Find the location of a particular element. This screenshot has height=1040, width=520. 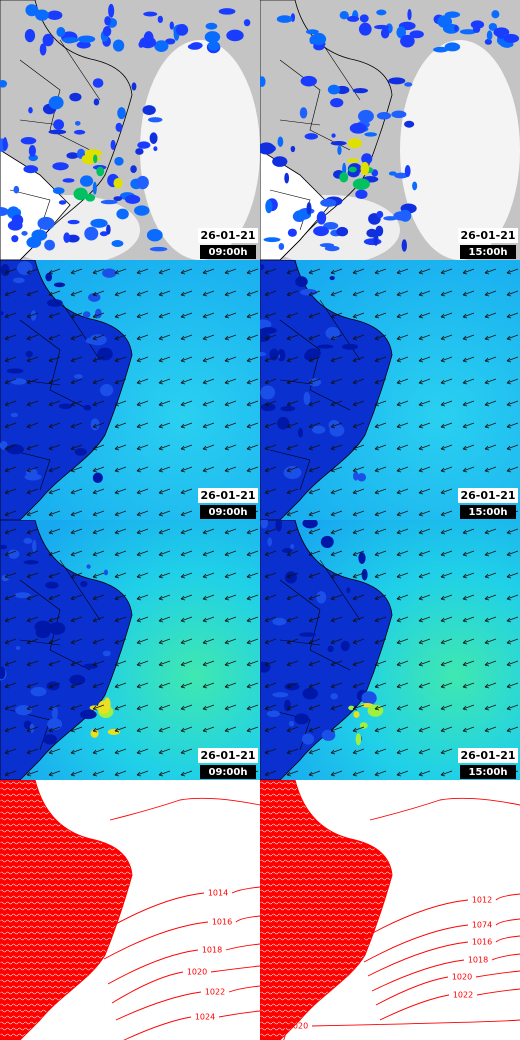

isobar-label: 1018 is located at coordinates (212, 950).